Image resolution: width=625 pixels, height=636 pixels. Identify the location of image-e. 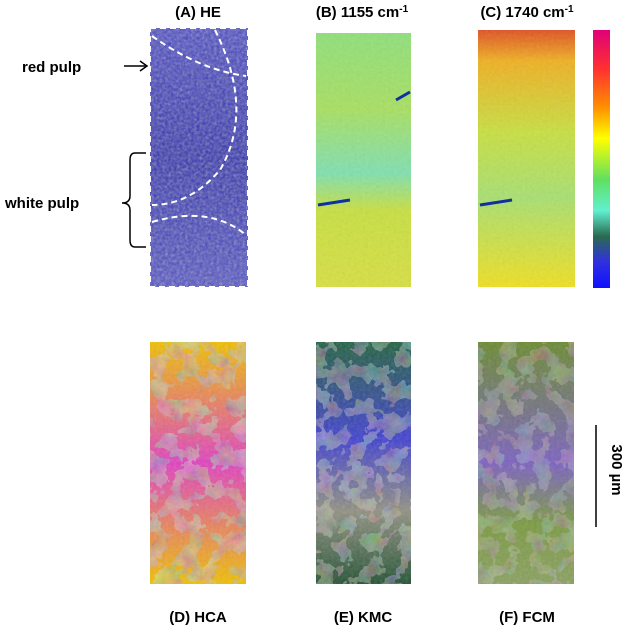
(363, 463).